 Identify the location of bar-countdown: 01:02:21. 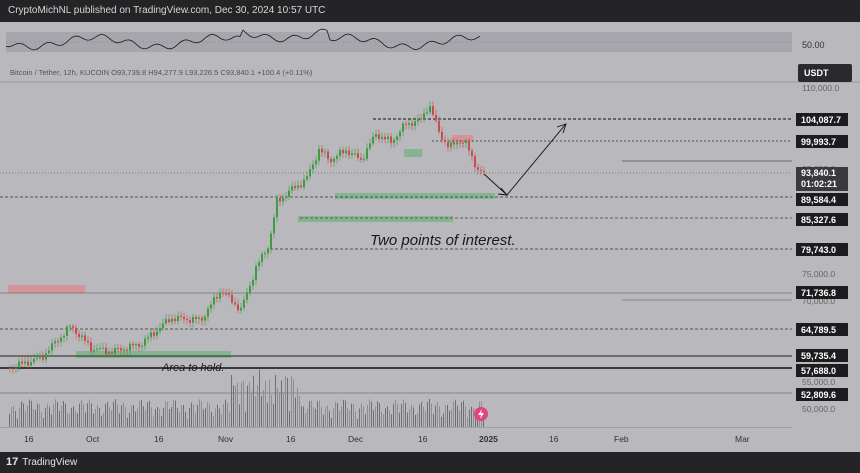
(819, 184).